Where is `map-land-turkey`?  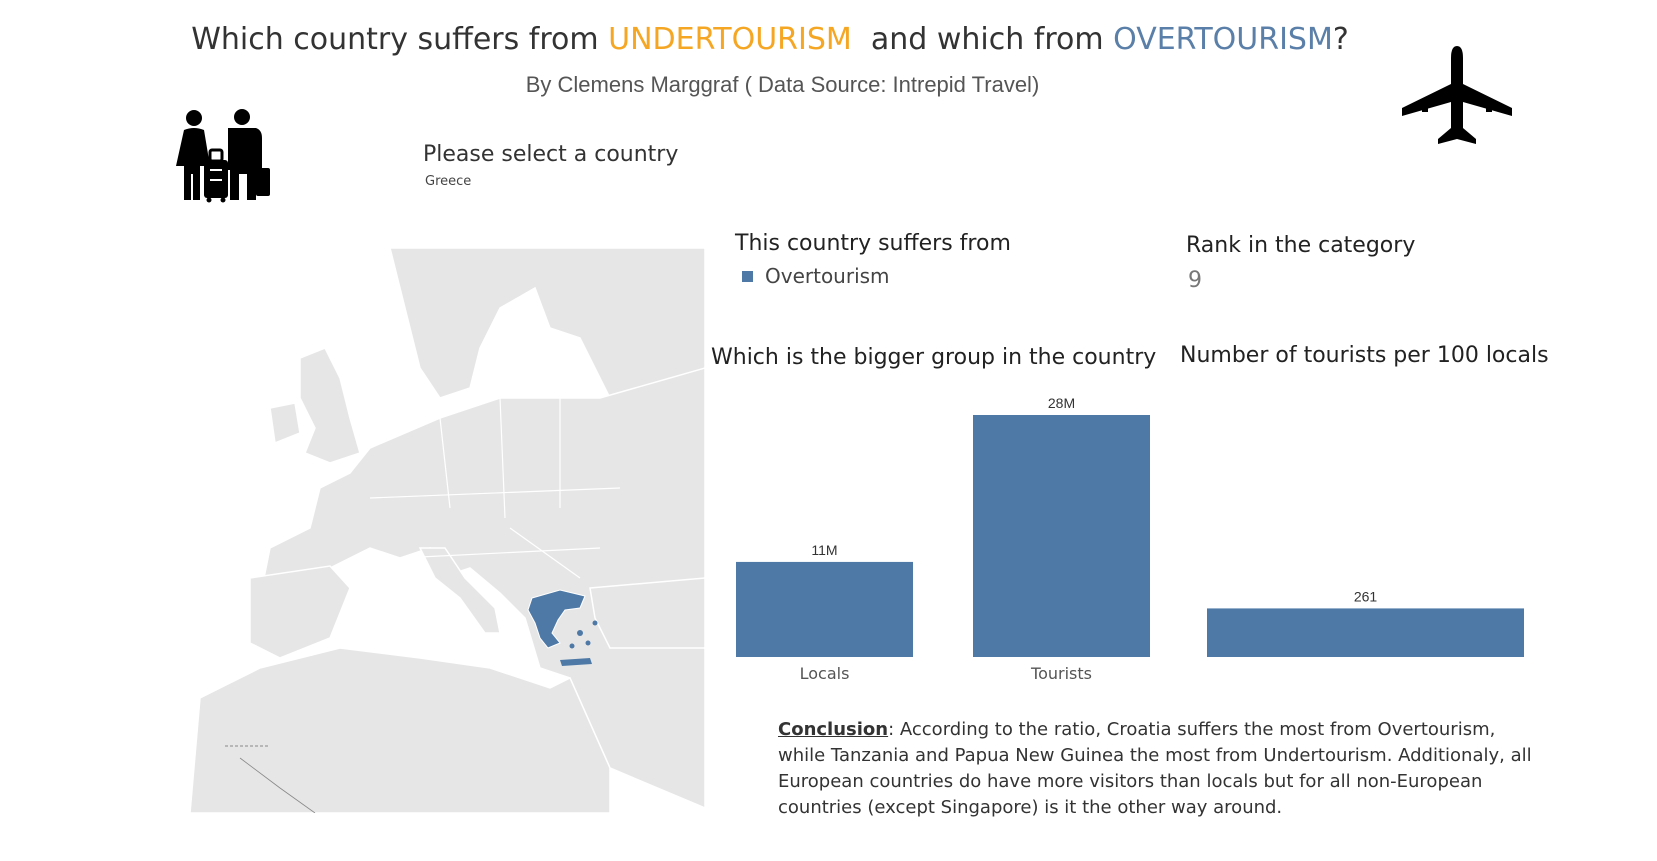 map-land-turkey is located at coordinates (647, 613).